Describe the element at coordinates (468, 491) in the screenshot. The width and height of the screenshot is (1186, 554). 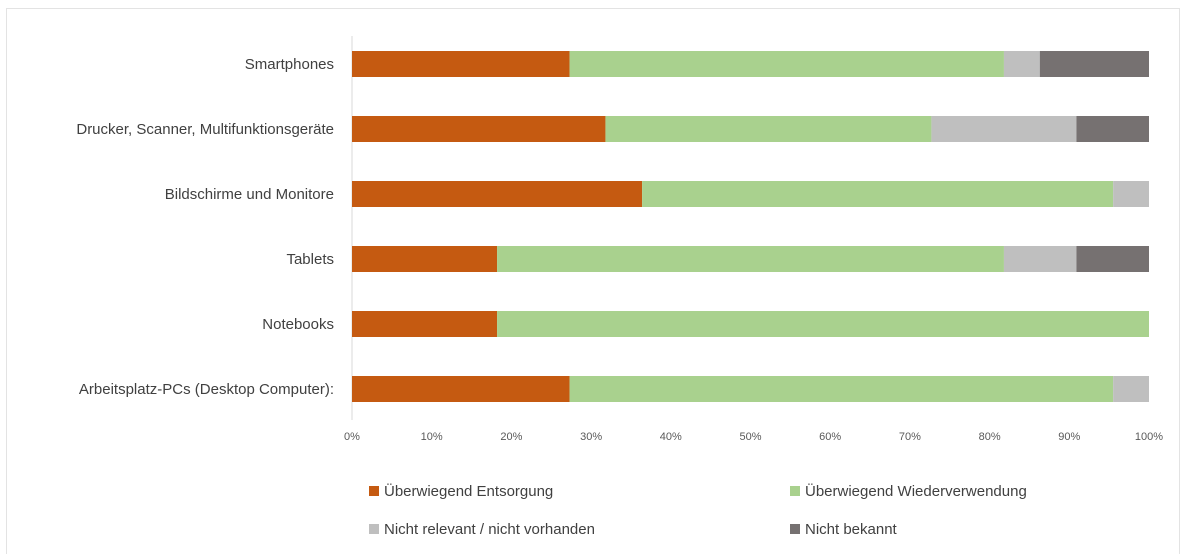
I see `legend-label-series-0: Überwiegend Entsorgung` at that location.